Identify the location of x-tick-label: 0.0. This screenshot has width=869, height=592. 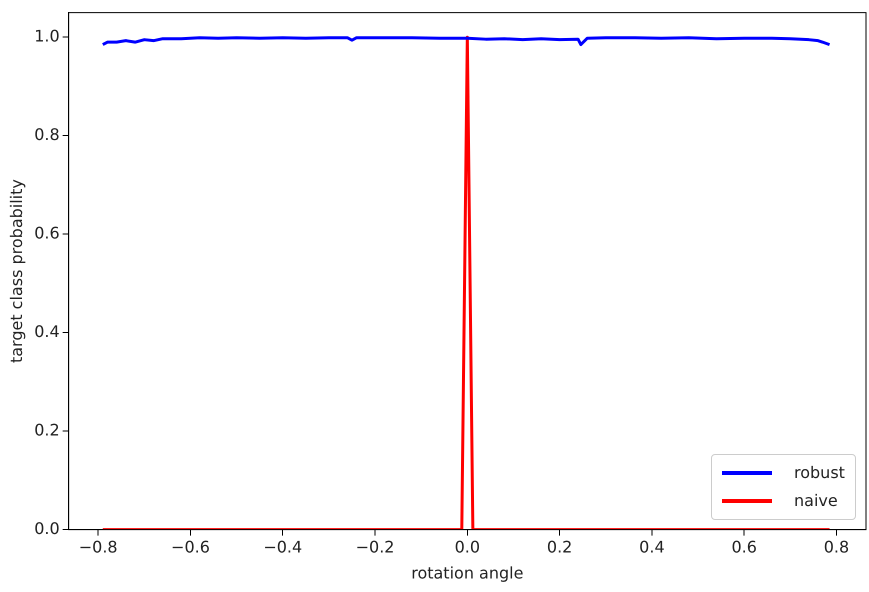
(467, 546).